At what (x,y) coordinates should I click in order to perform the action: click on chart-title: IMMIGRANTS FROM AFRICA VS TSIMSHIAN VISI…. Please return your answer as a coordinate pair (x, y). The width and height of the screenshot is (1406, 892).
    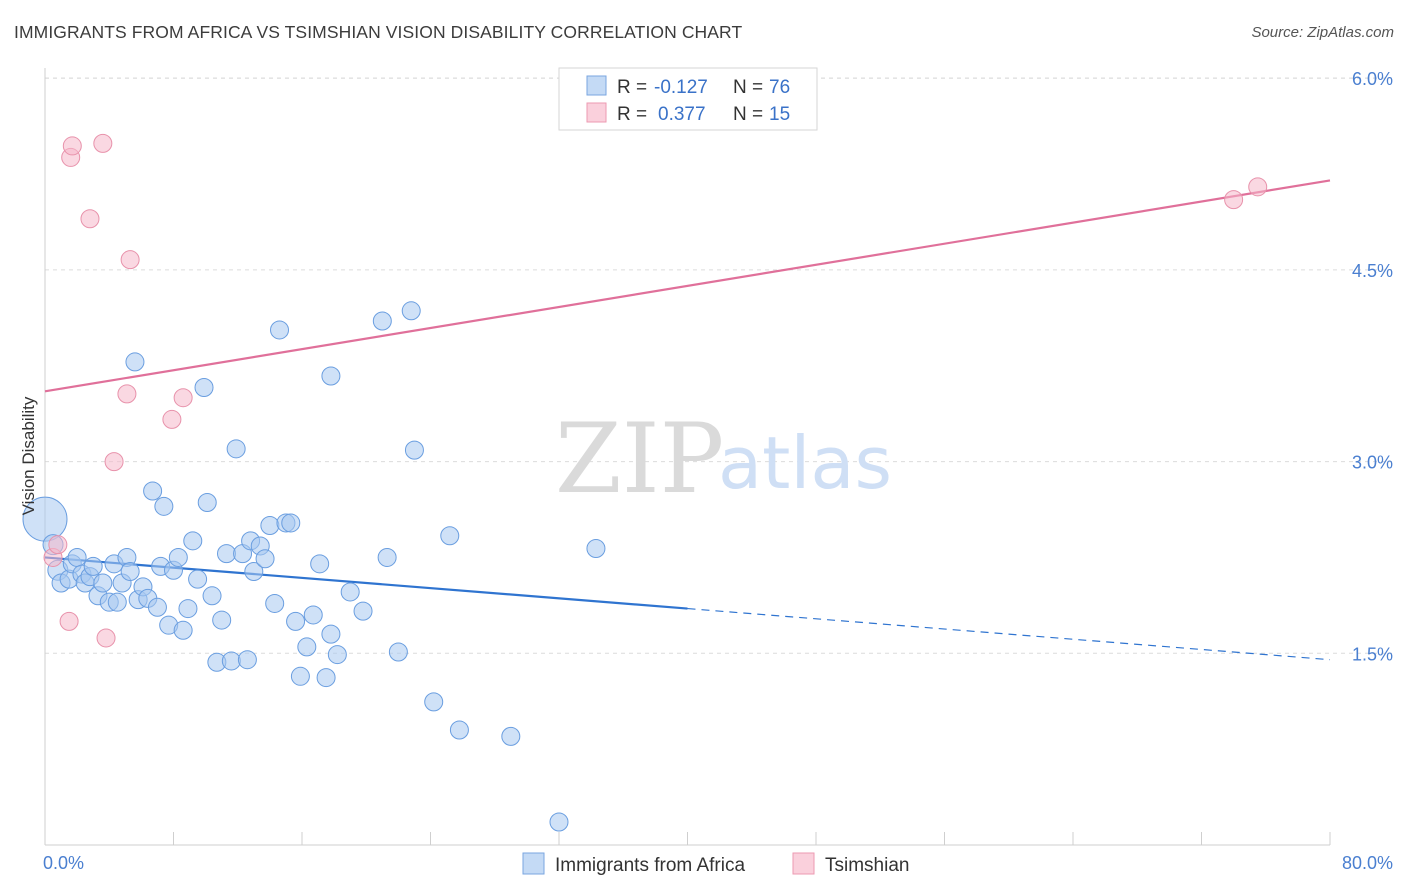
    Looking at the image, I should click on (378, 32).